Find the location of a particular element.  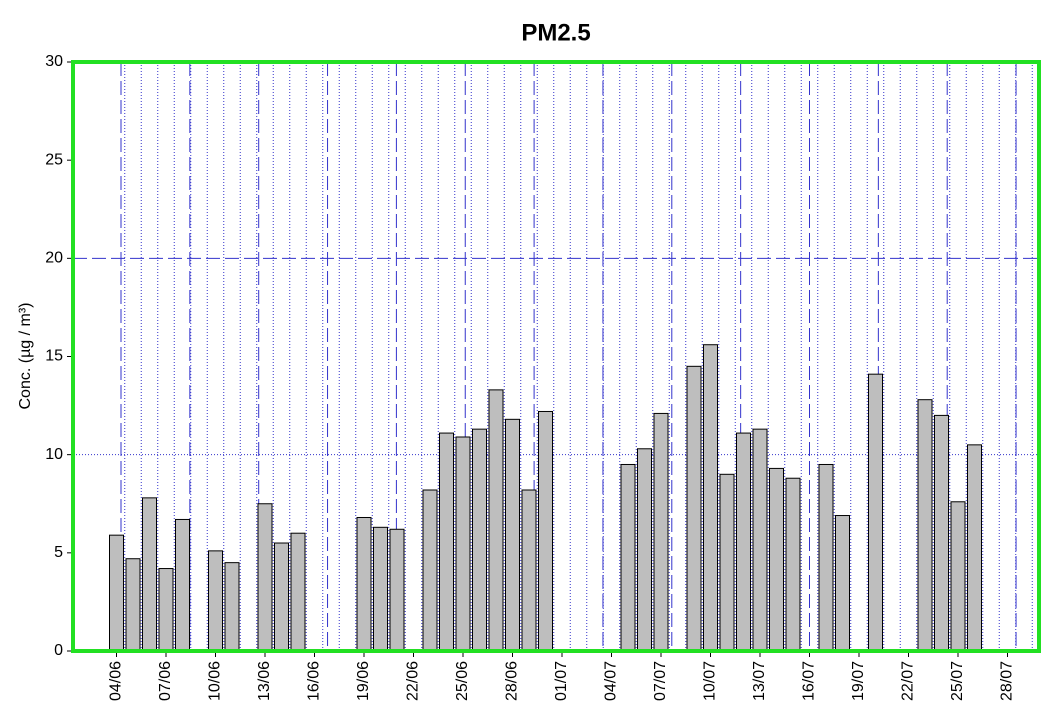

x-tick-label: 10/07 is located at coordinates (710, 681).